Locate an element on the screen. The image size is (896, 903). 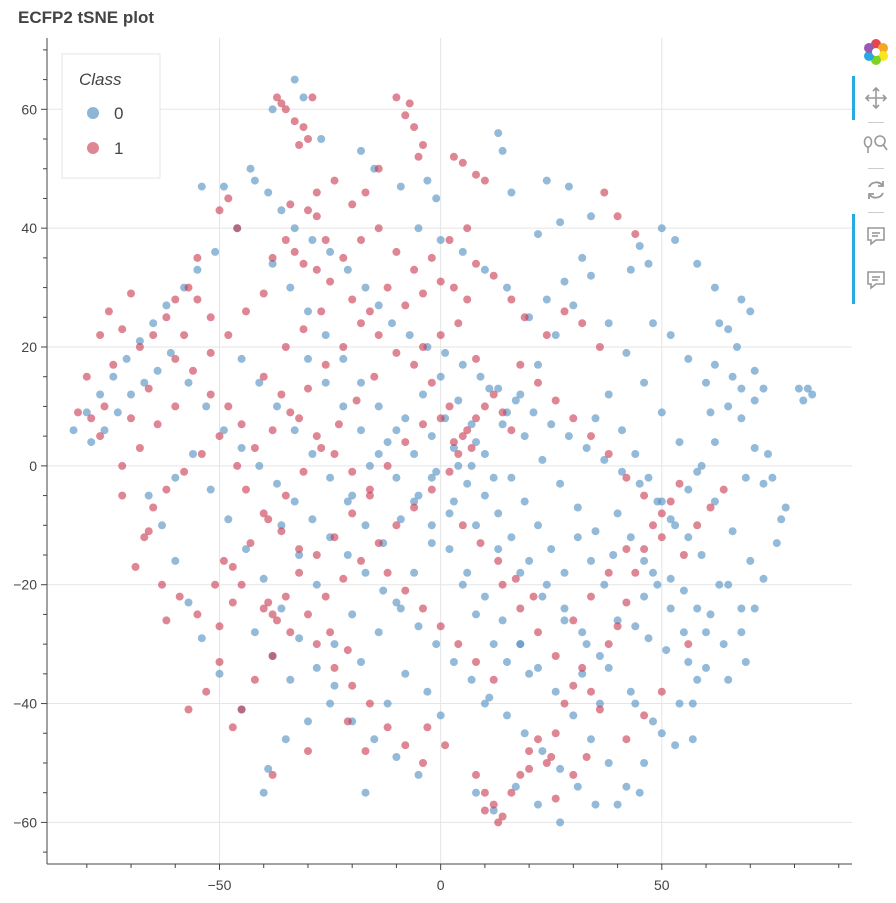
y-tick-label: −40 is located at coordinates (25, 704).